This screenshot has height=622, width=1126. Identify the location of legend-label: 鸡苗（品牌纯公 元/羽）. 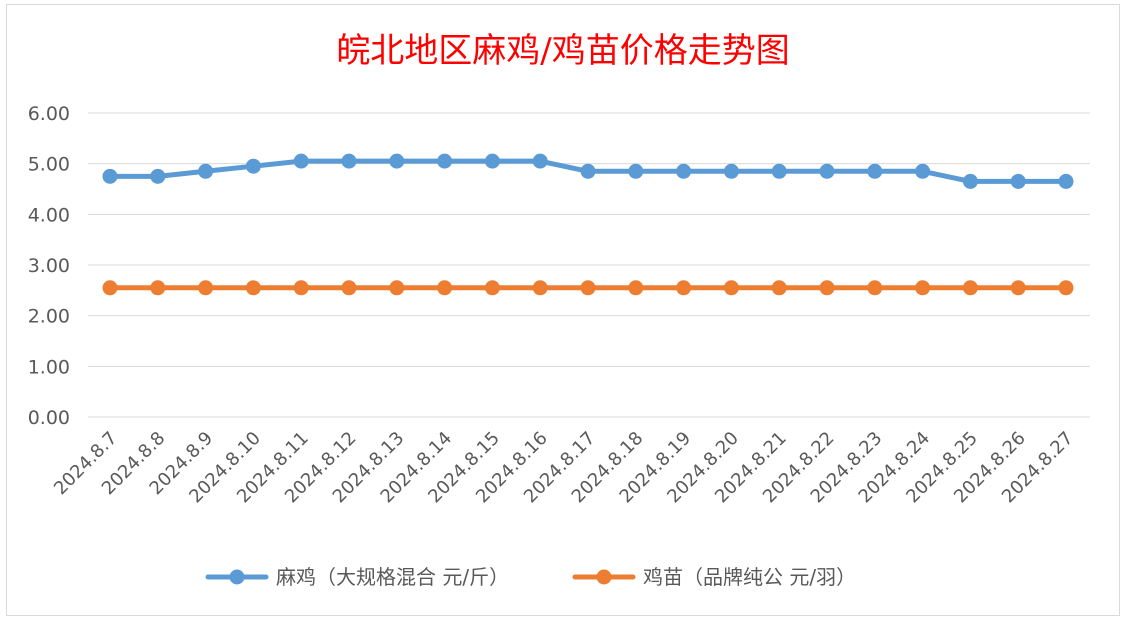
(749, 577).